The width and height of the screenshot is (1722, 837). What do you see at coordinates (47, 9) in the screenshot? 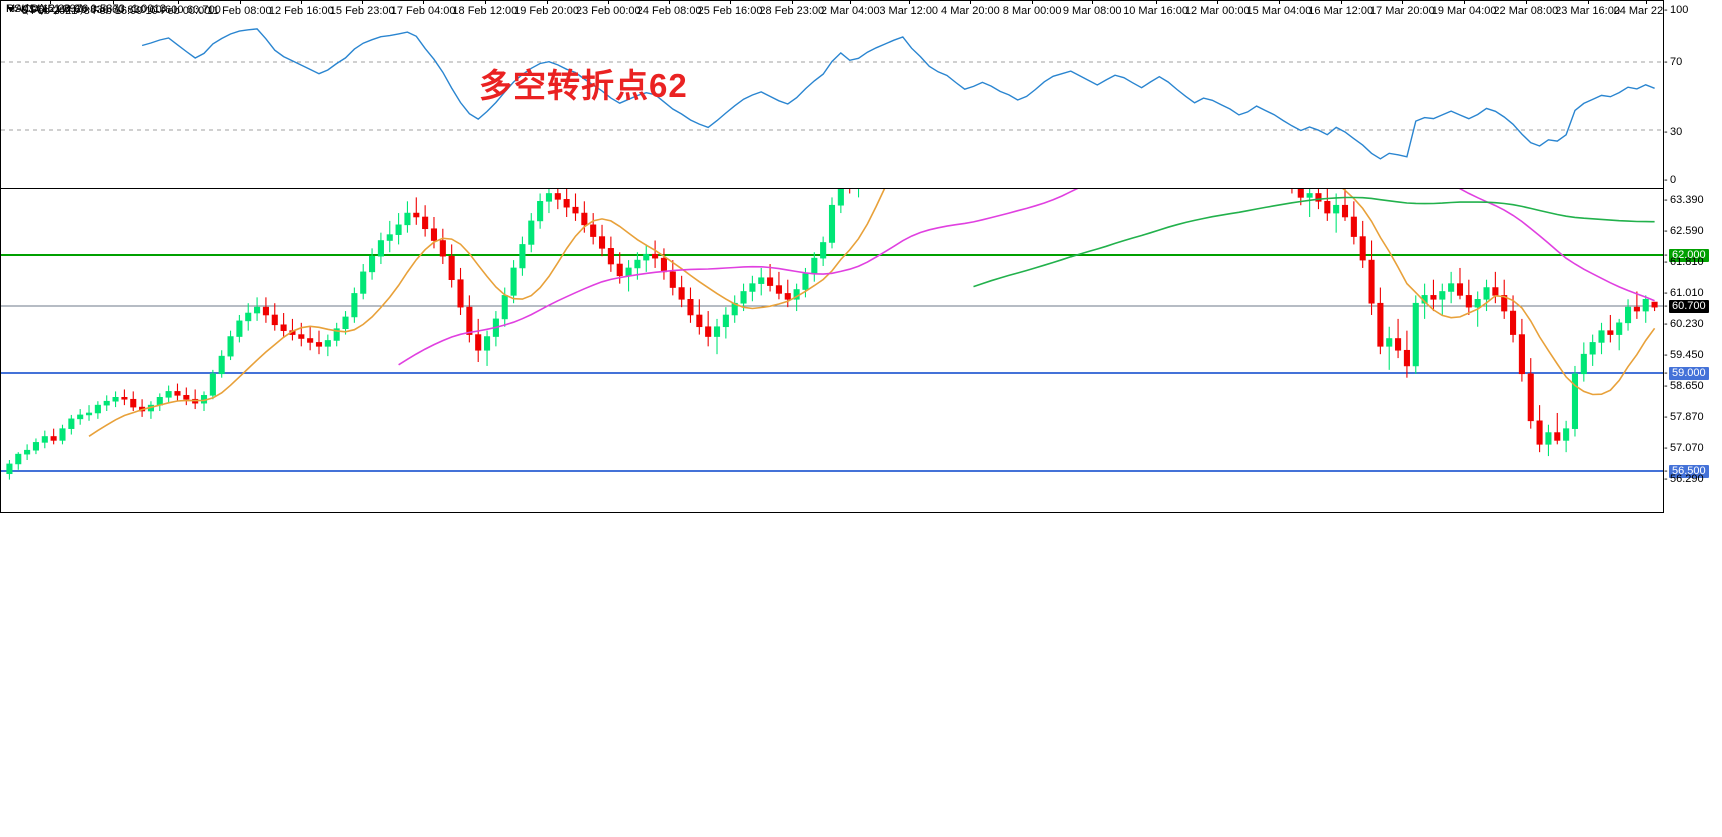
I see `rsi-title: RSI(14) 51.3926` at bounding box center [47, 9].